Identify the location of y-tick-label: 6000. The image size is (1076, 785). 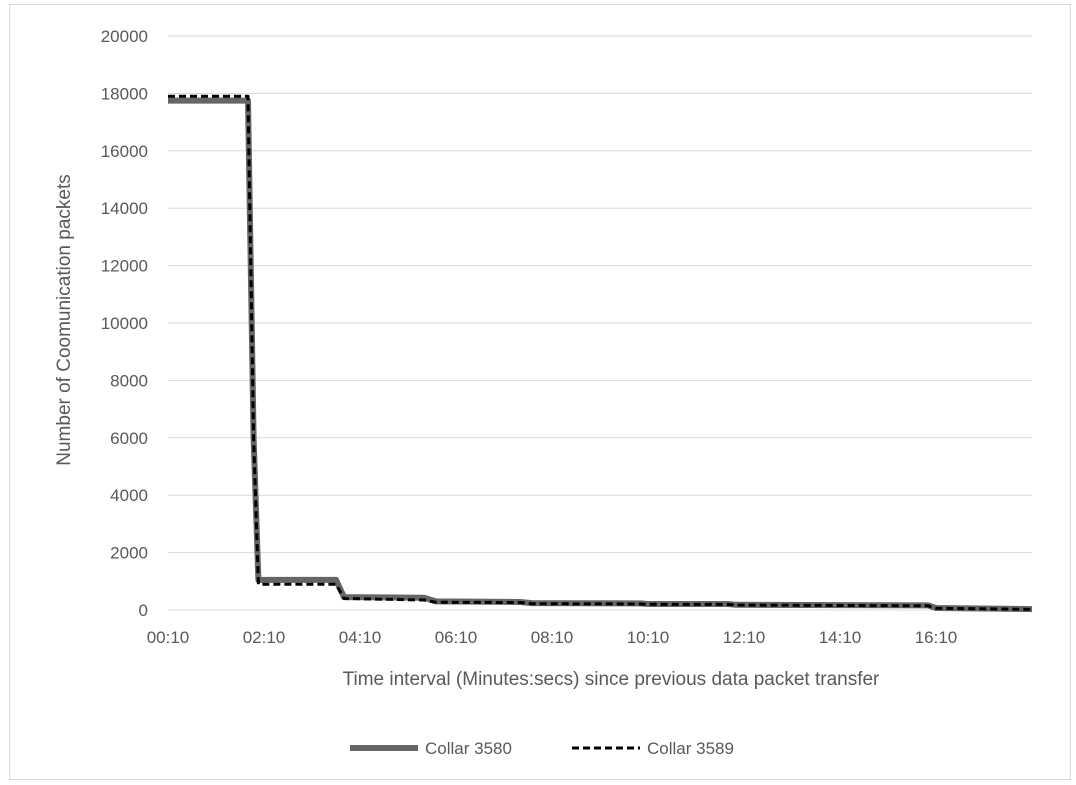
(129, 438).